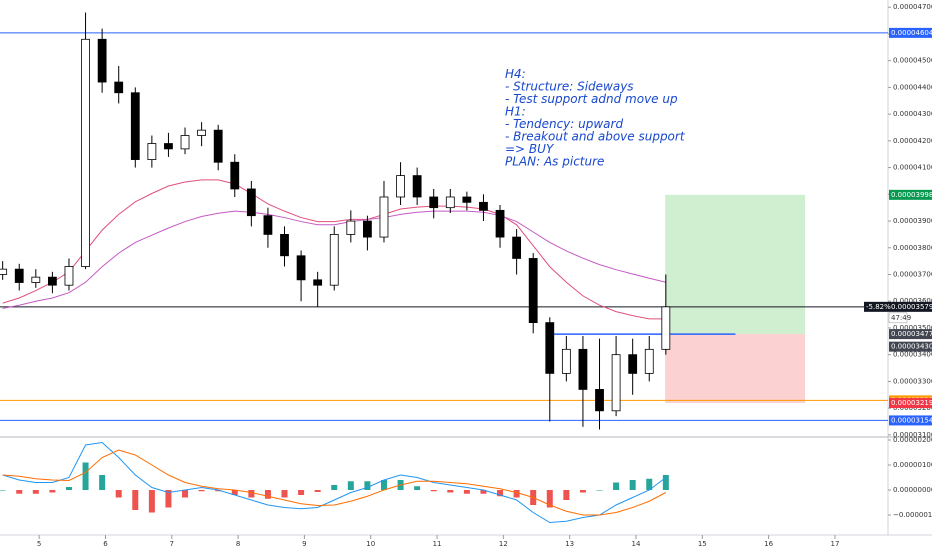 This screenshot has width=932, height=550. What do you see at coordinates (912, 465) in the screenshot?
I see `y-tick-label: 0.00000100` at bounding box center [912, 465].